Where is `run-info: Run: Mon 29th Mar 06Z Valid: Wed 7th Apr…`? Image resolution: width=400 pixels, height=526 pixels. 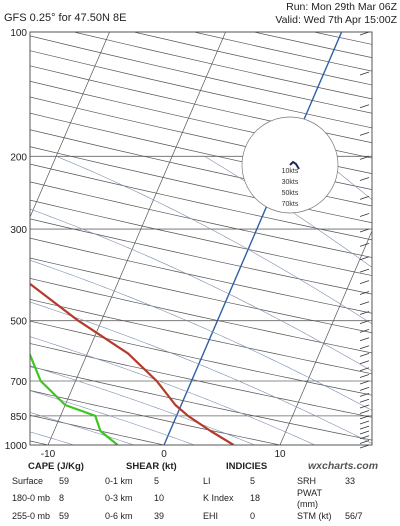
run-info: Run: Mon 29th Mar 06Z Valid: Wed 7th Apr… is located at coordinates (336, 14).